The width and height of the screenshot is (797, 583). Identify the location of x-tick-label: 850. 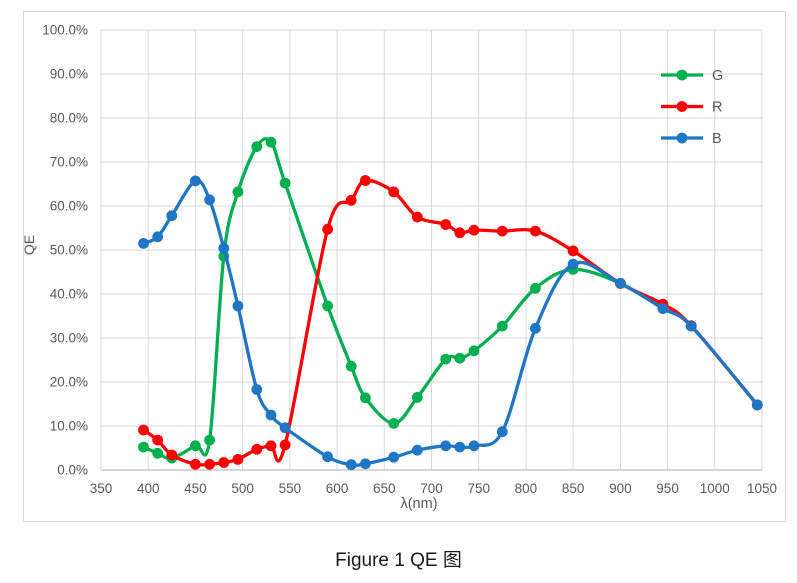
(573, 488).